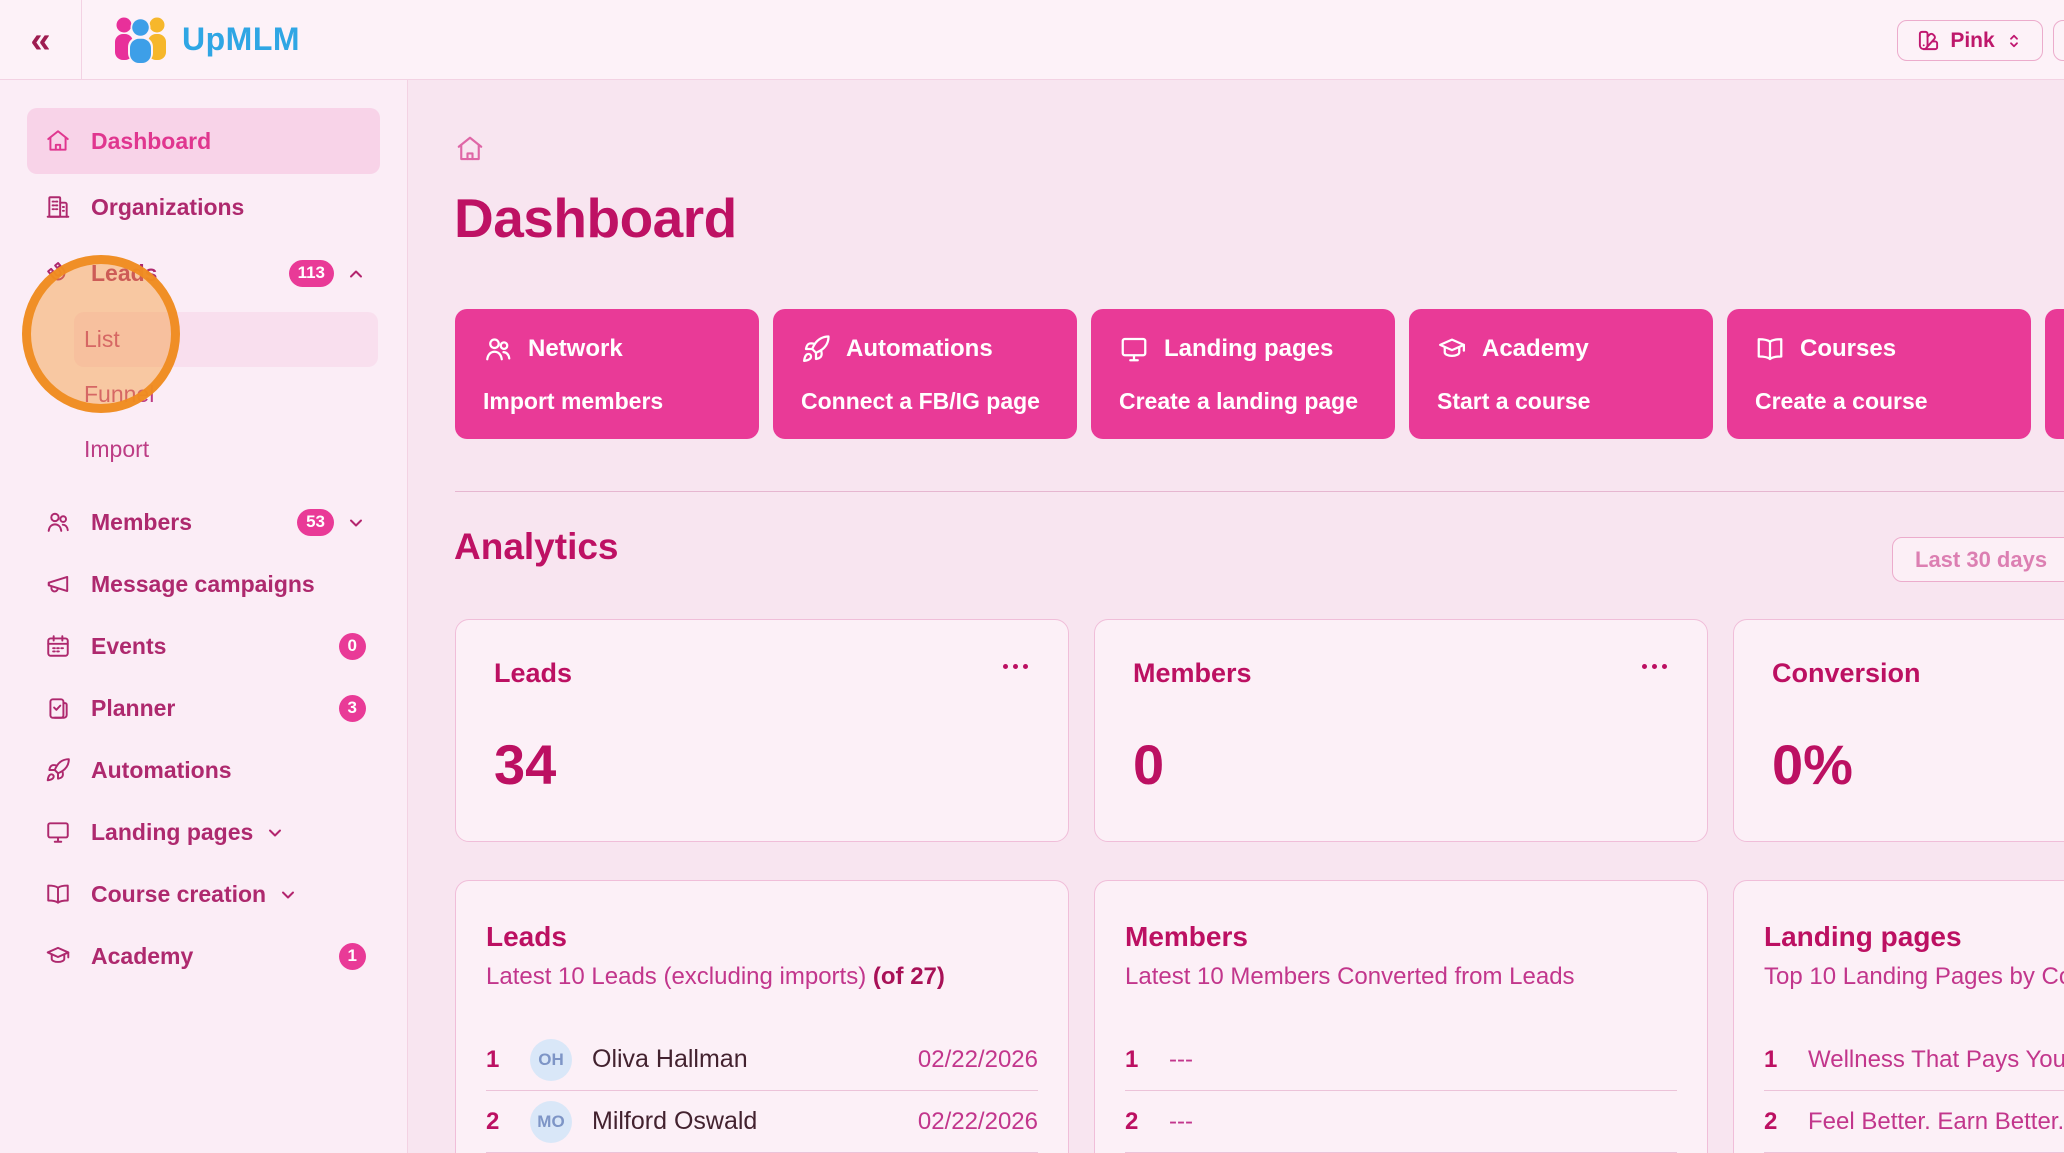 This screenshot has width=2064, height=1153. What do you see at coordinates (551, 1121) in the screenshot?
I see `avatar: MO` at bounding box center [551, 1121].